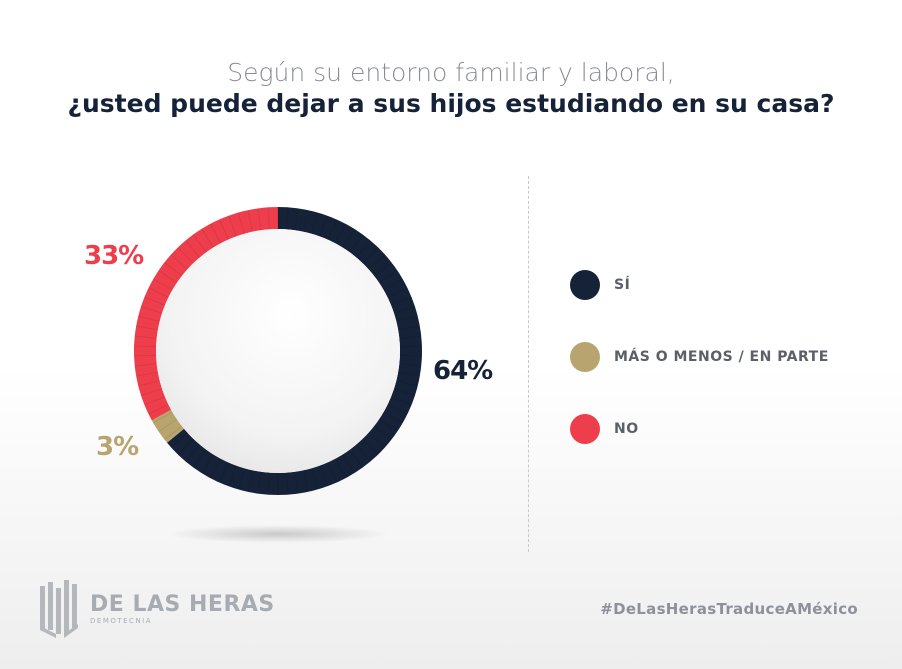 This screenshot has height=669, width=902. Describe the element at coordinates (182, 604) in the screenshot. I see `brand-name: DE LAS HERAS` at that location.